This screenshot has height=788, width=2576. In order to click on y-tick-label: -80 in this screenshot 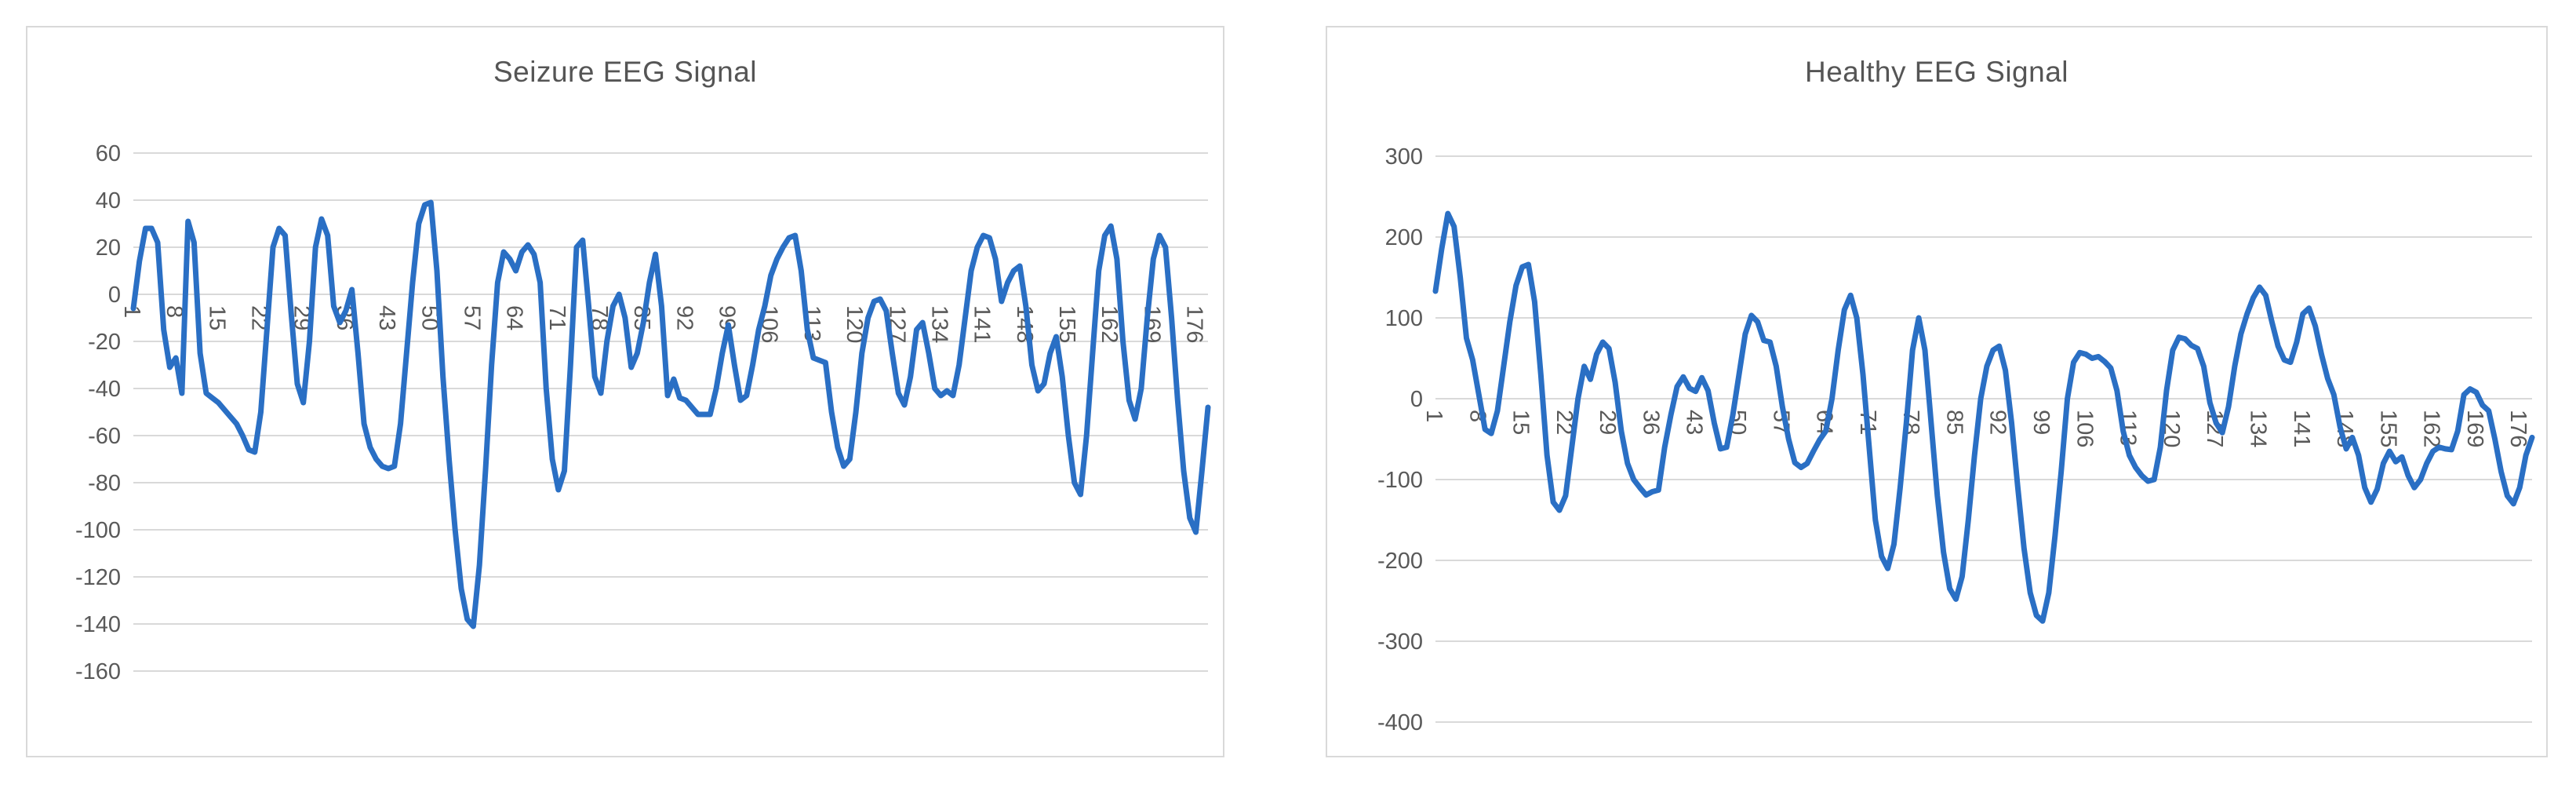, I will do `click(105, 483)`.